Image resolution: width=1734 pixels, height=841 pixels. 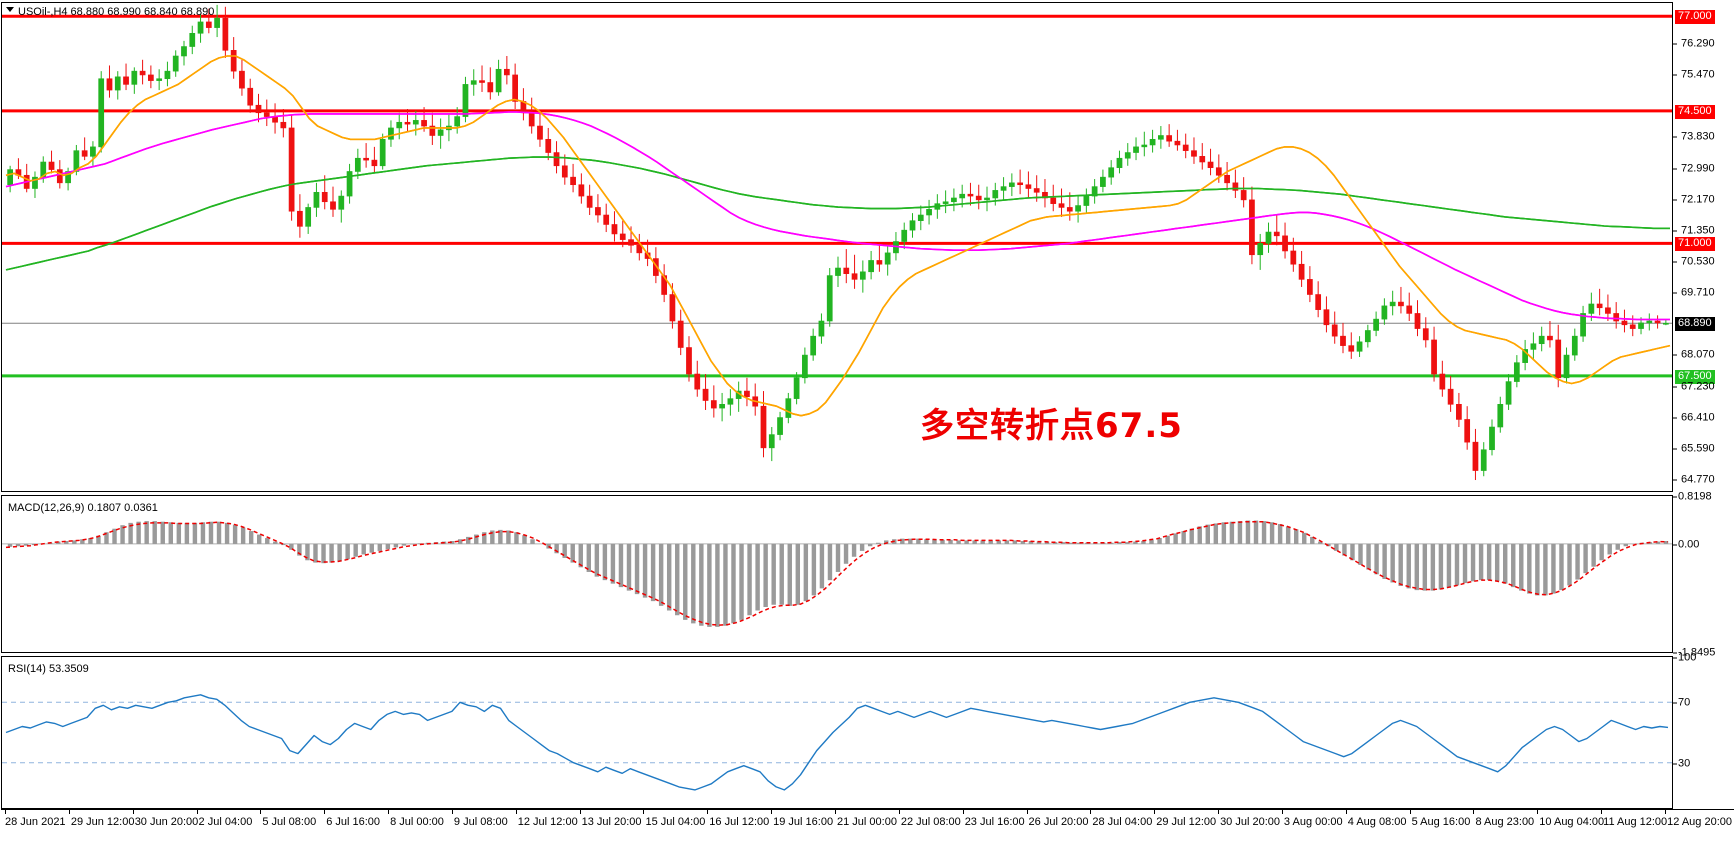 I want to click on rsi-label: RSI(14) 53.3509, so click(x=48, y=669).